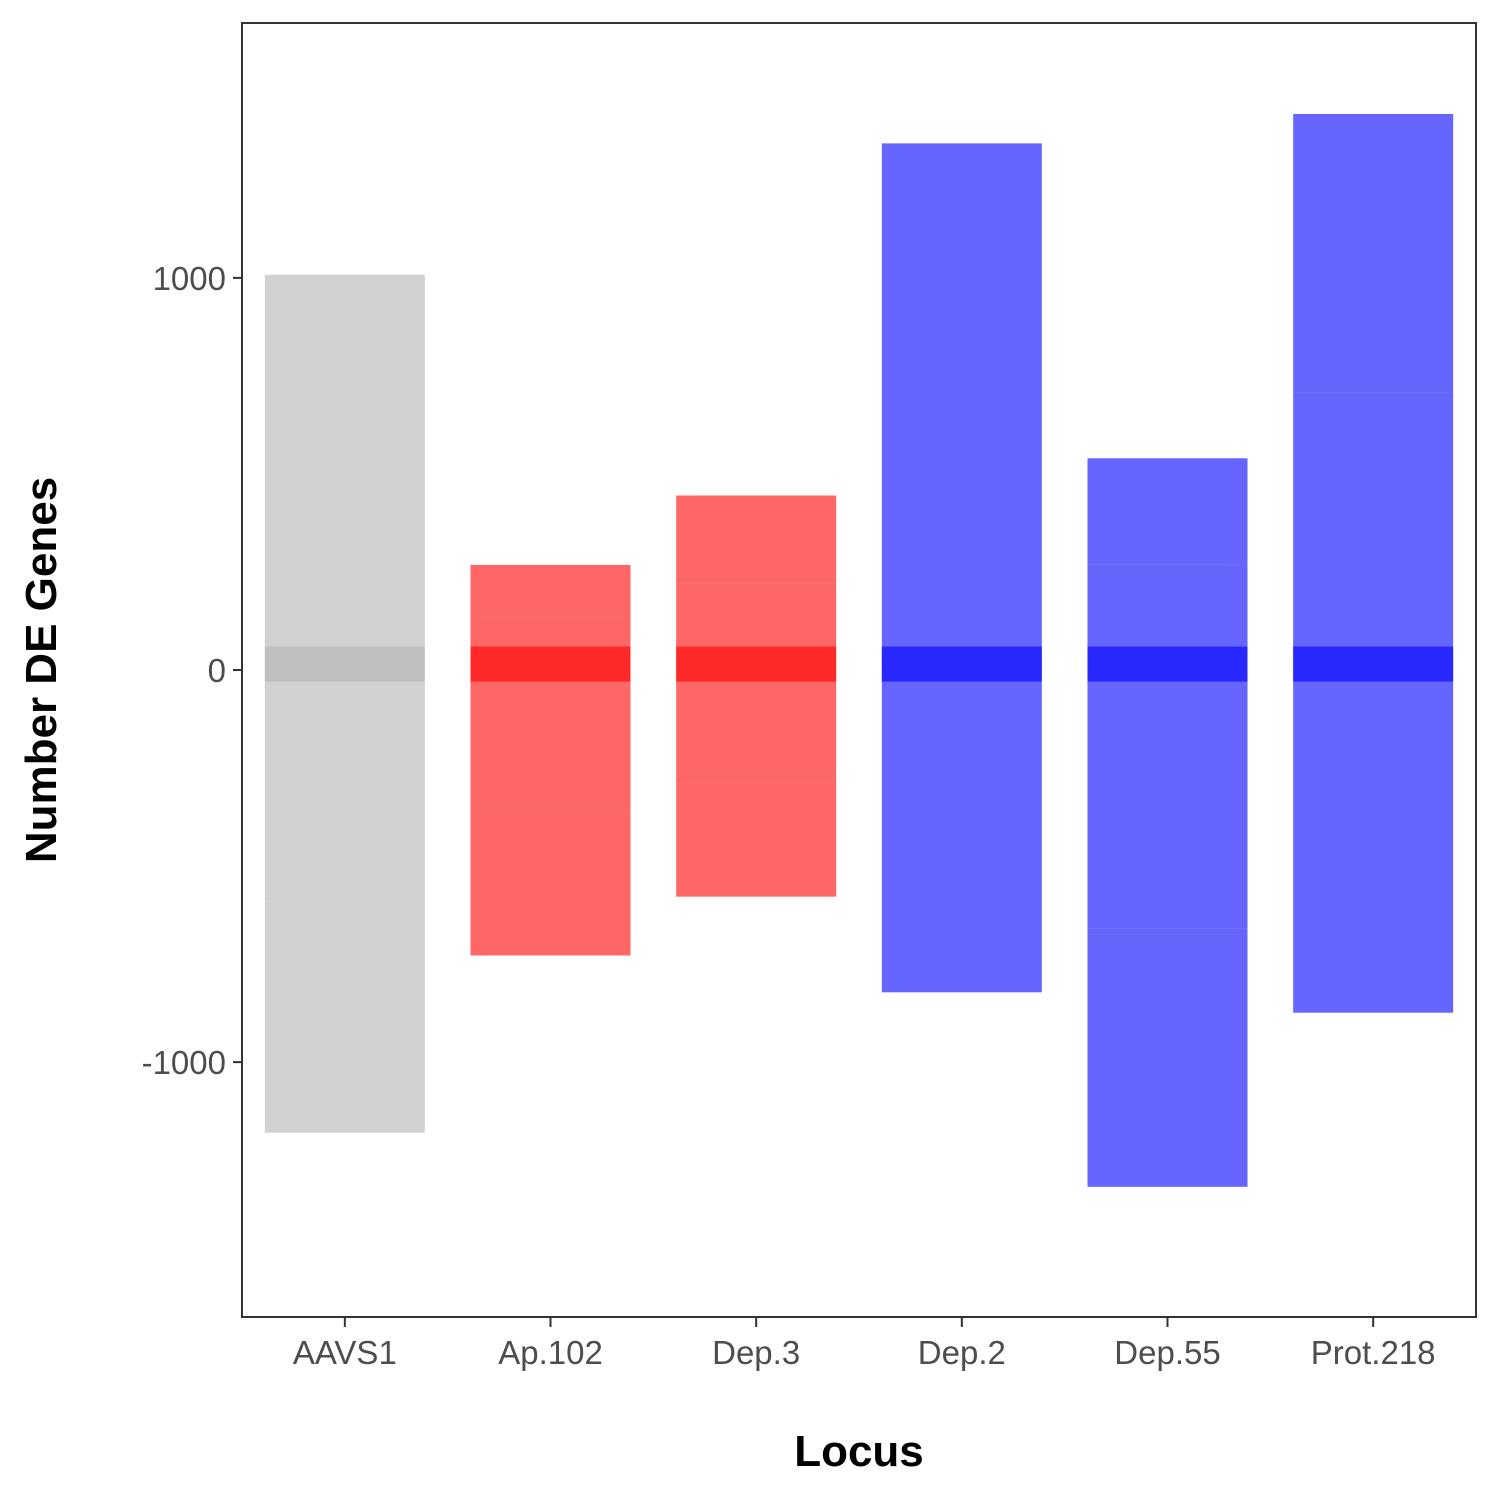 Image resolution: width=1500 pixels, height=1500 pixels. I want to click on x-tick-label: Ap.102, so click(550, 1352).